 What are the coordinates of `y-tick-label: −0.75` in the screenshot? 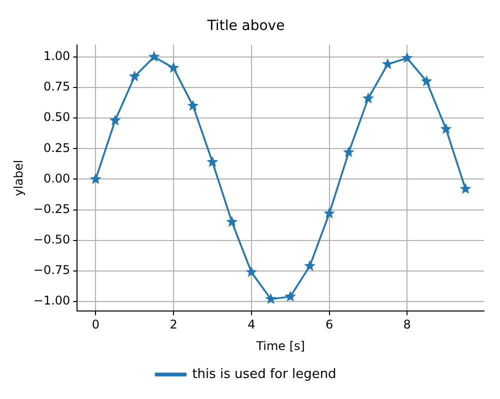 It's located at (51, 270).